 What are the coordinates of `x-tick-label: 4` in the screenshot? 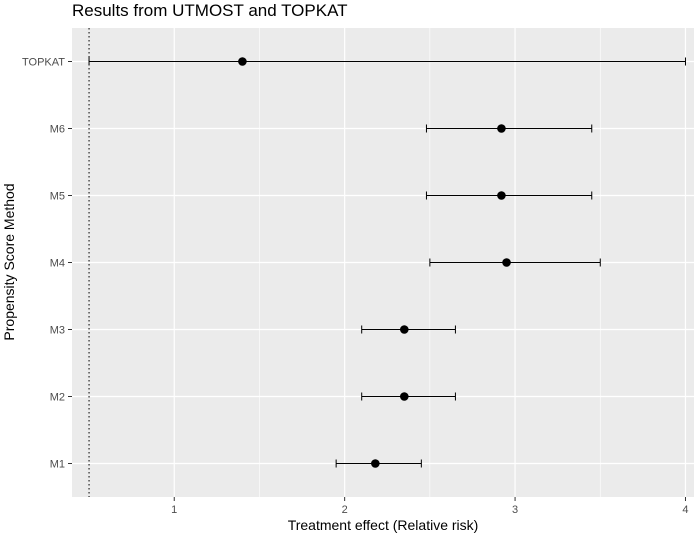 It's located at (685, 510).